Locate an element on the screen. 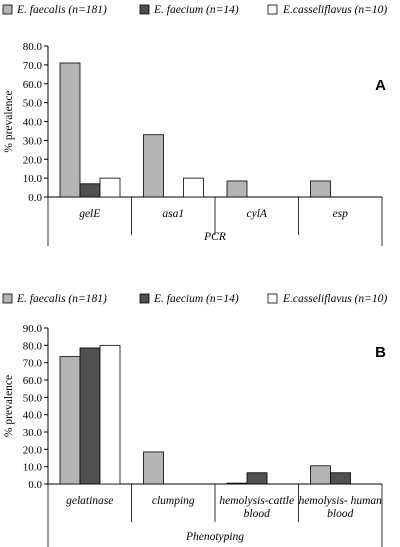 This screenshot has width=400, height=547. panel-b-legend-label-1: E. faecium (n=14) is located at coordinates (196, 299).